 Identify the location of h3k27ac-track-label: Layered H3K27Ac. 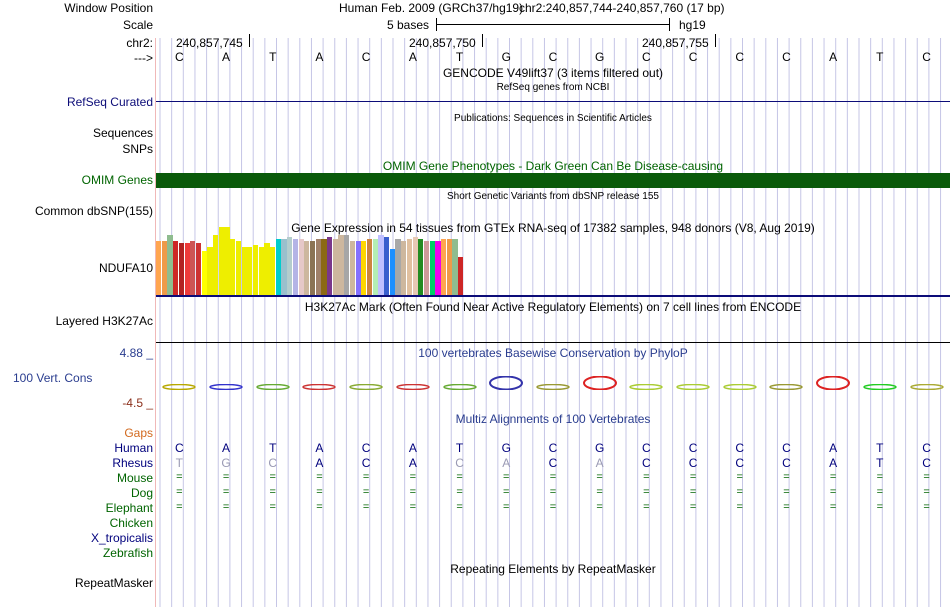
(104, 321).